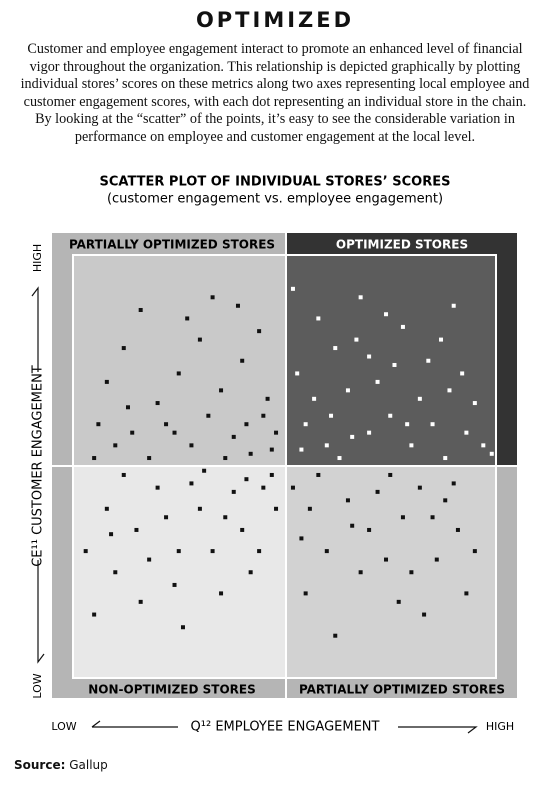  Describe the element at coordinates (500, 726) in the screenshot. I see `x-high: HIGH` at that location.